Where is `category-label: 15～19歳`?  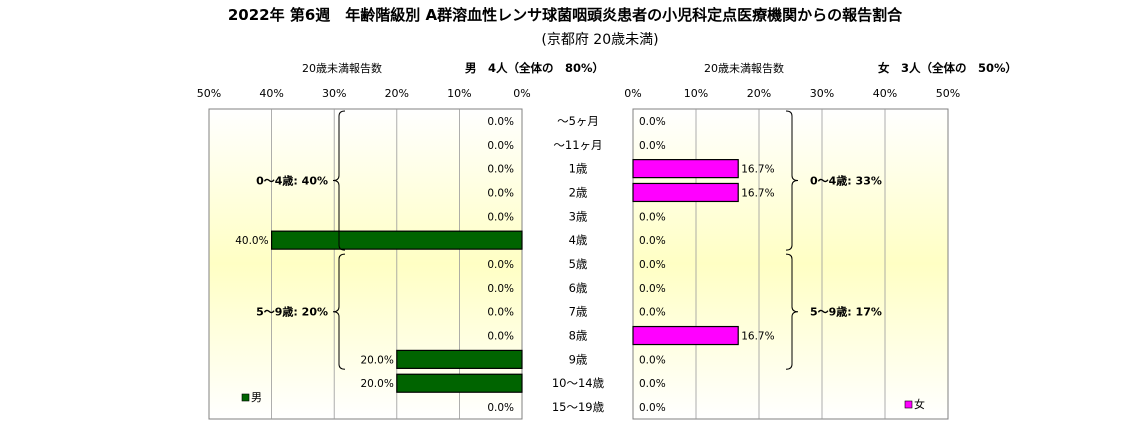
category-label: 15～19歳 is located at coordinates (578, 407).